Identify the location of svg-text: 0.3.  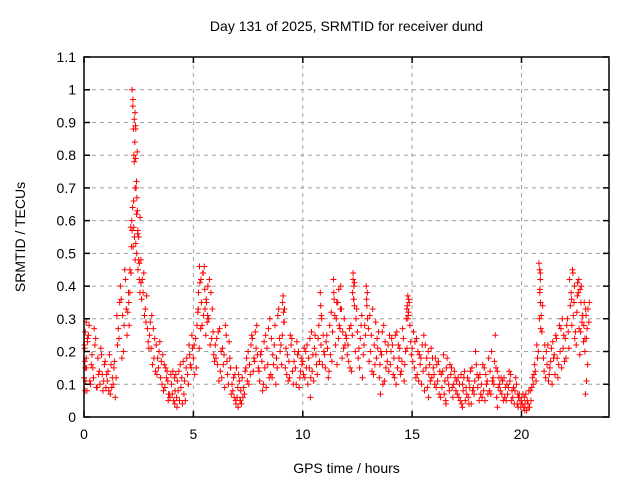
(67, 319).